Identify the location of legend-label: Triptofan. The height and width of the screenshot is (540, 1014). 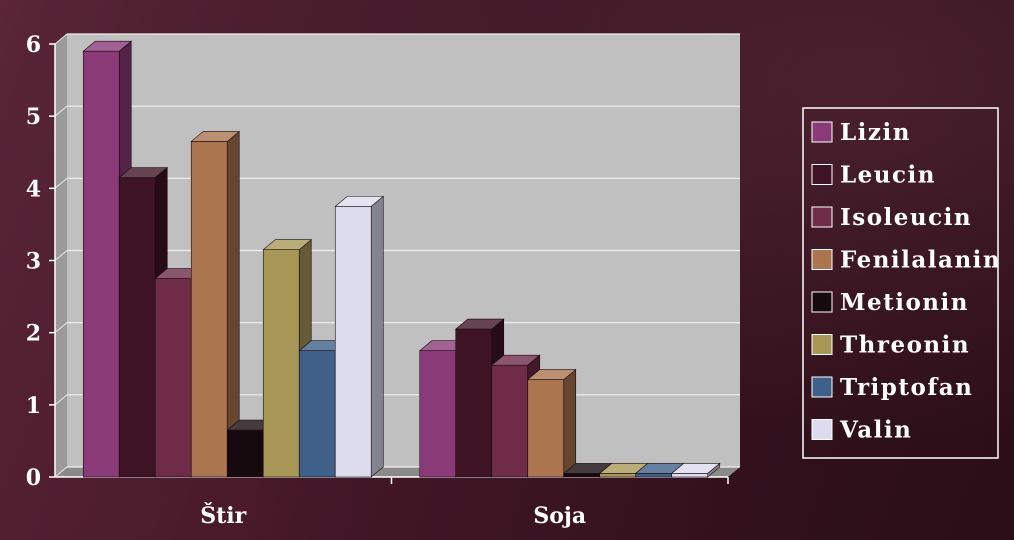
(906, 387).